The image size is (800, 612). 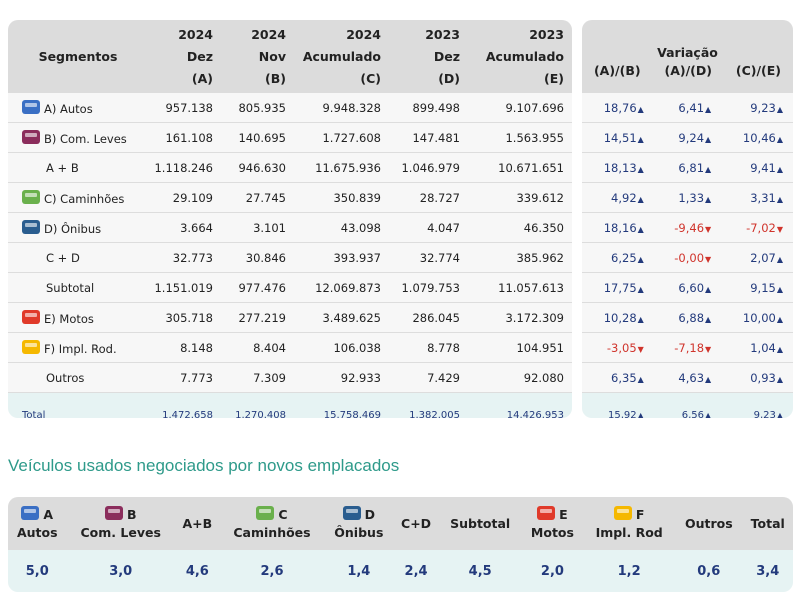 I want to click on variation-cell: 1,04▲, so click(x=757, y=347).